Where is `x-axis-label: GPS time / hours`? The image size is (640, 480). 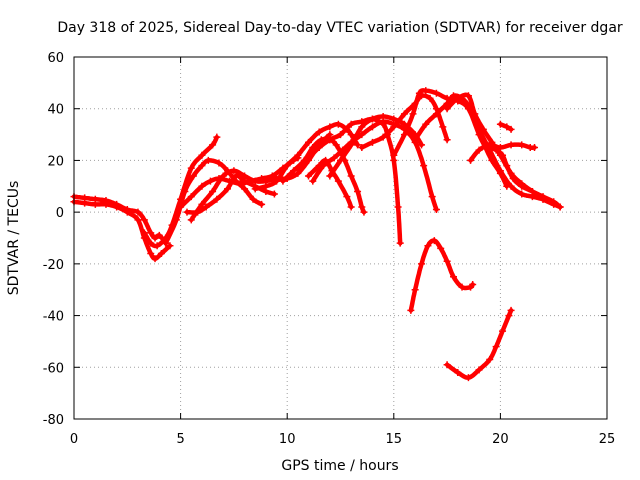
x-axis-label: GPS time / hours is located at coordinates (339, 466).